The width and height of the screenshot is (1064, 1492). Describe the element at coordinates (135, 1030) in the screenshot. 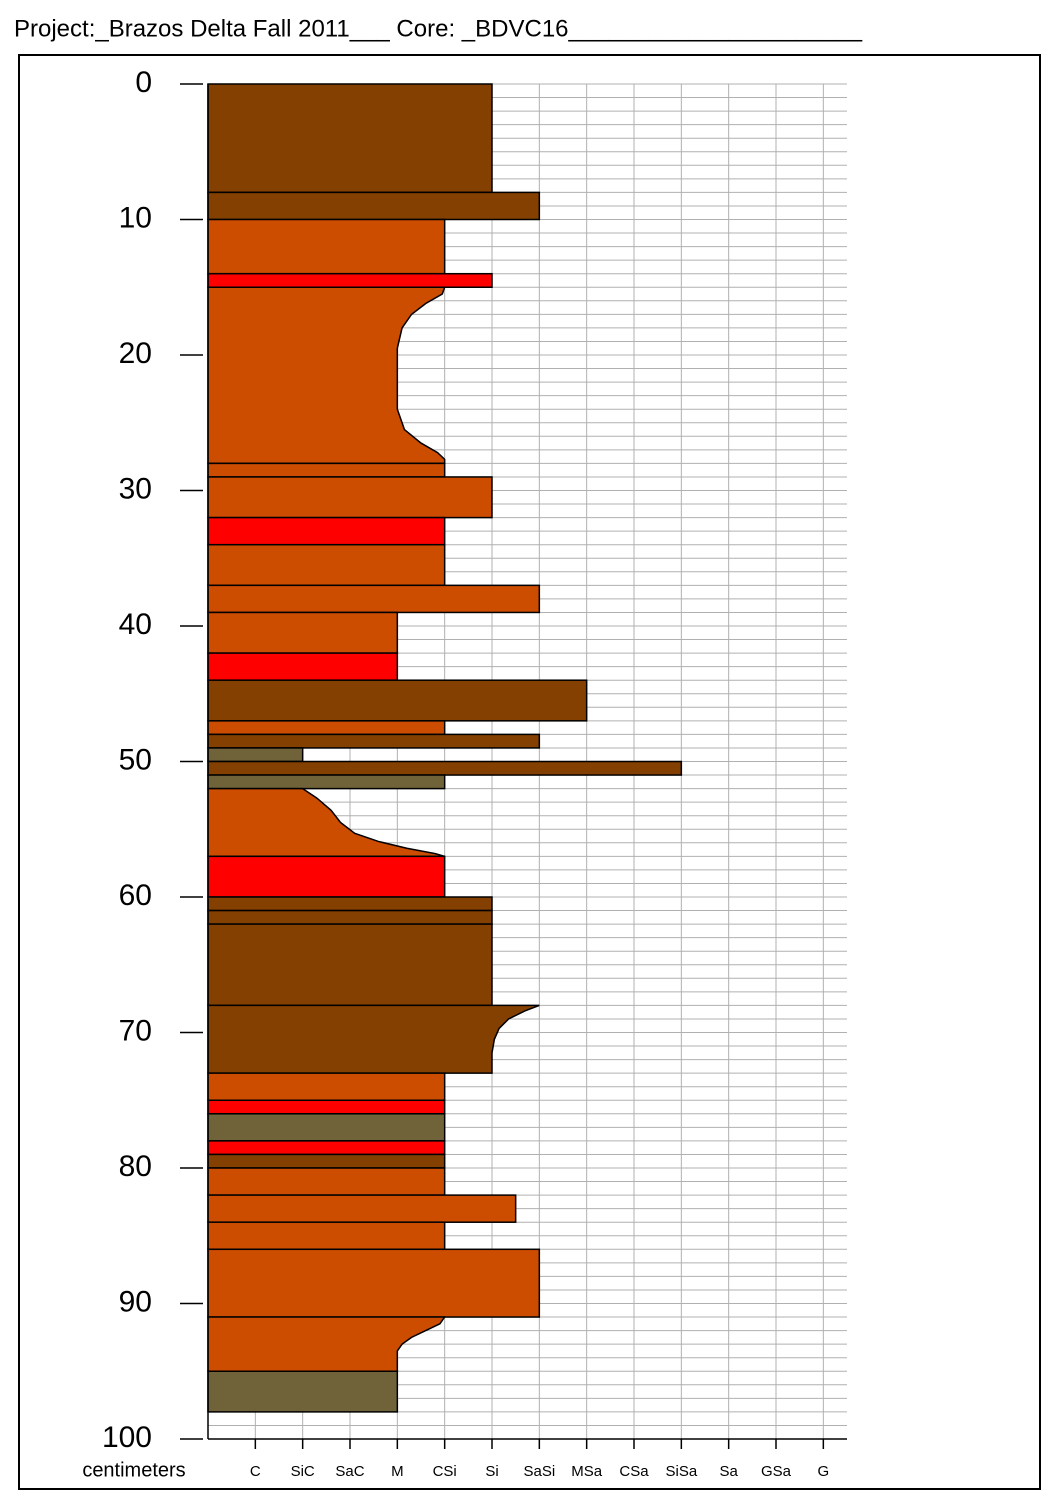

I see `y-tick-label: 70` at that location.